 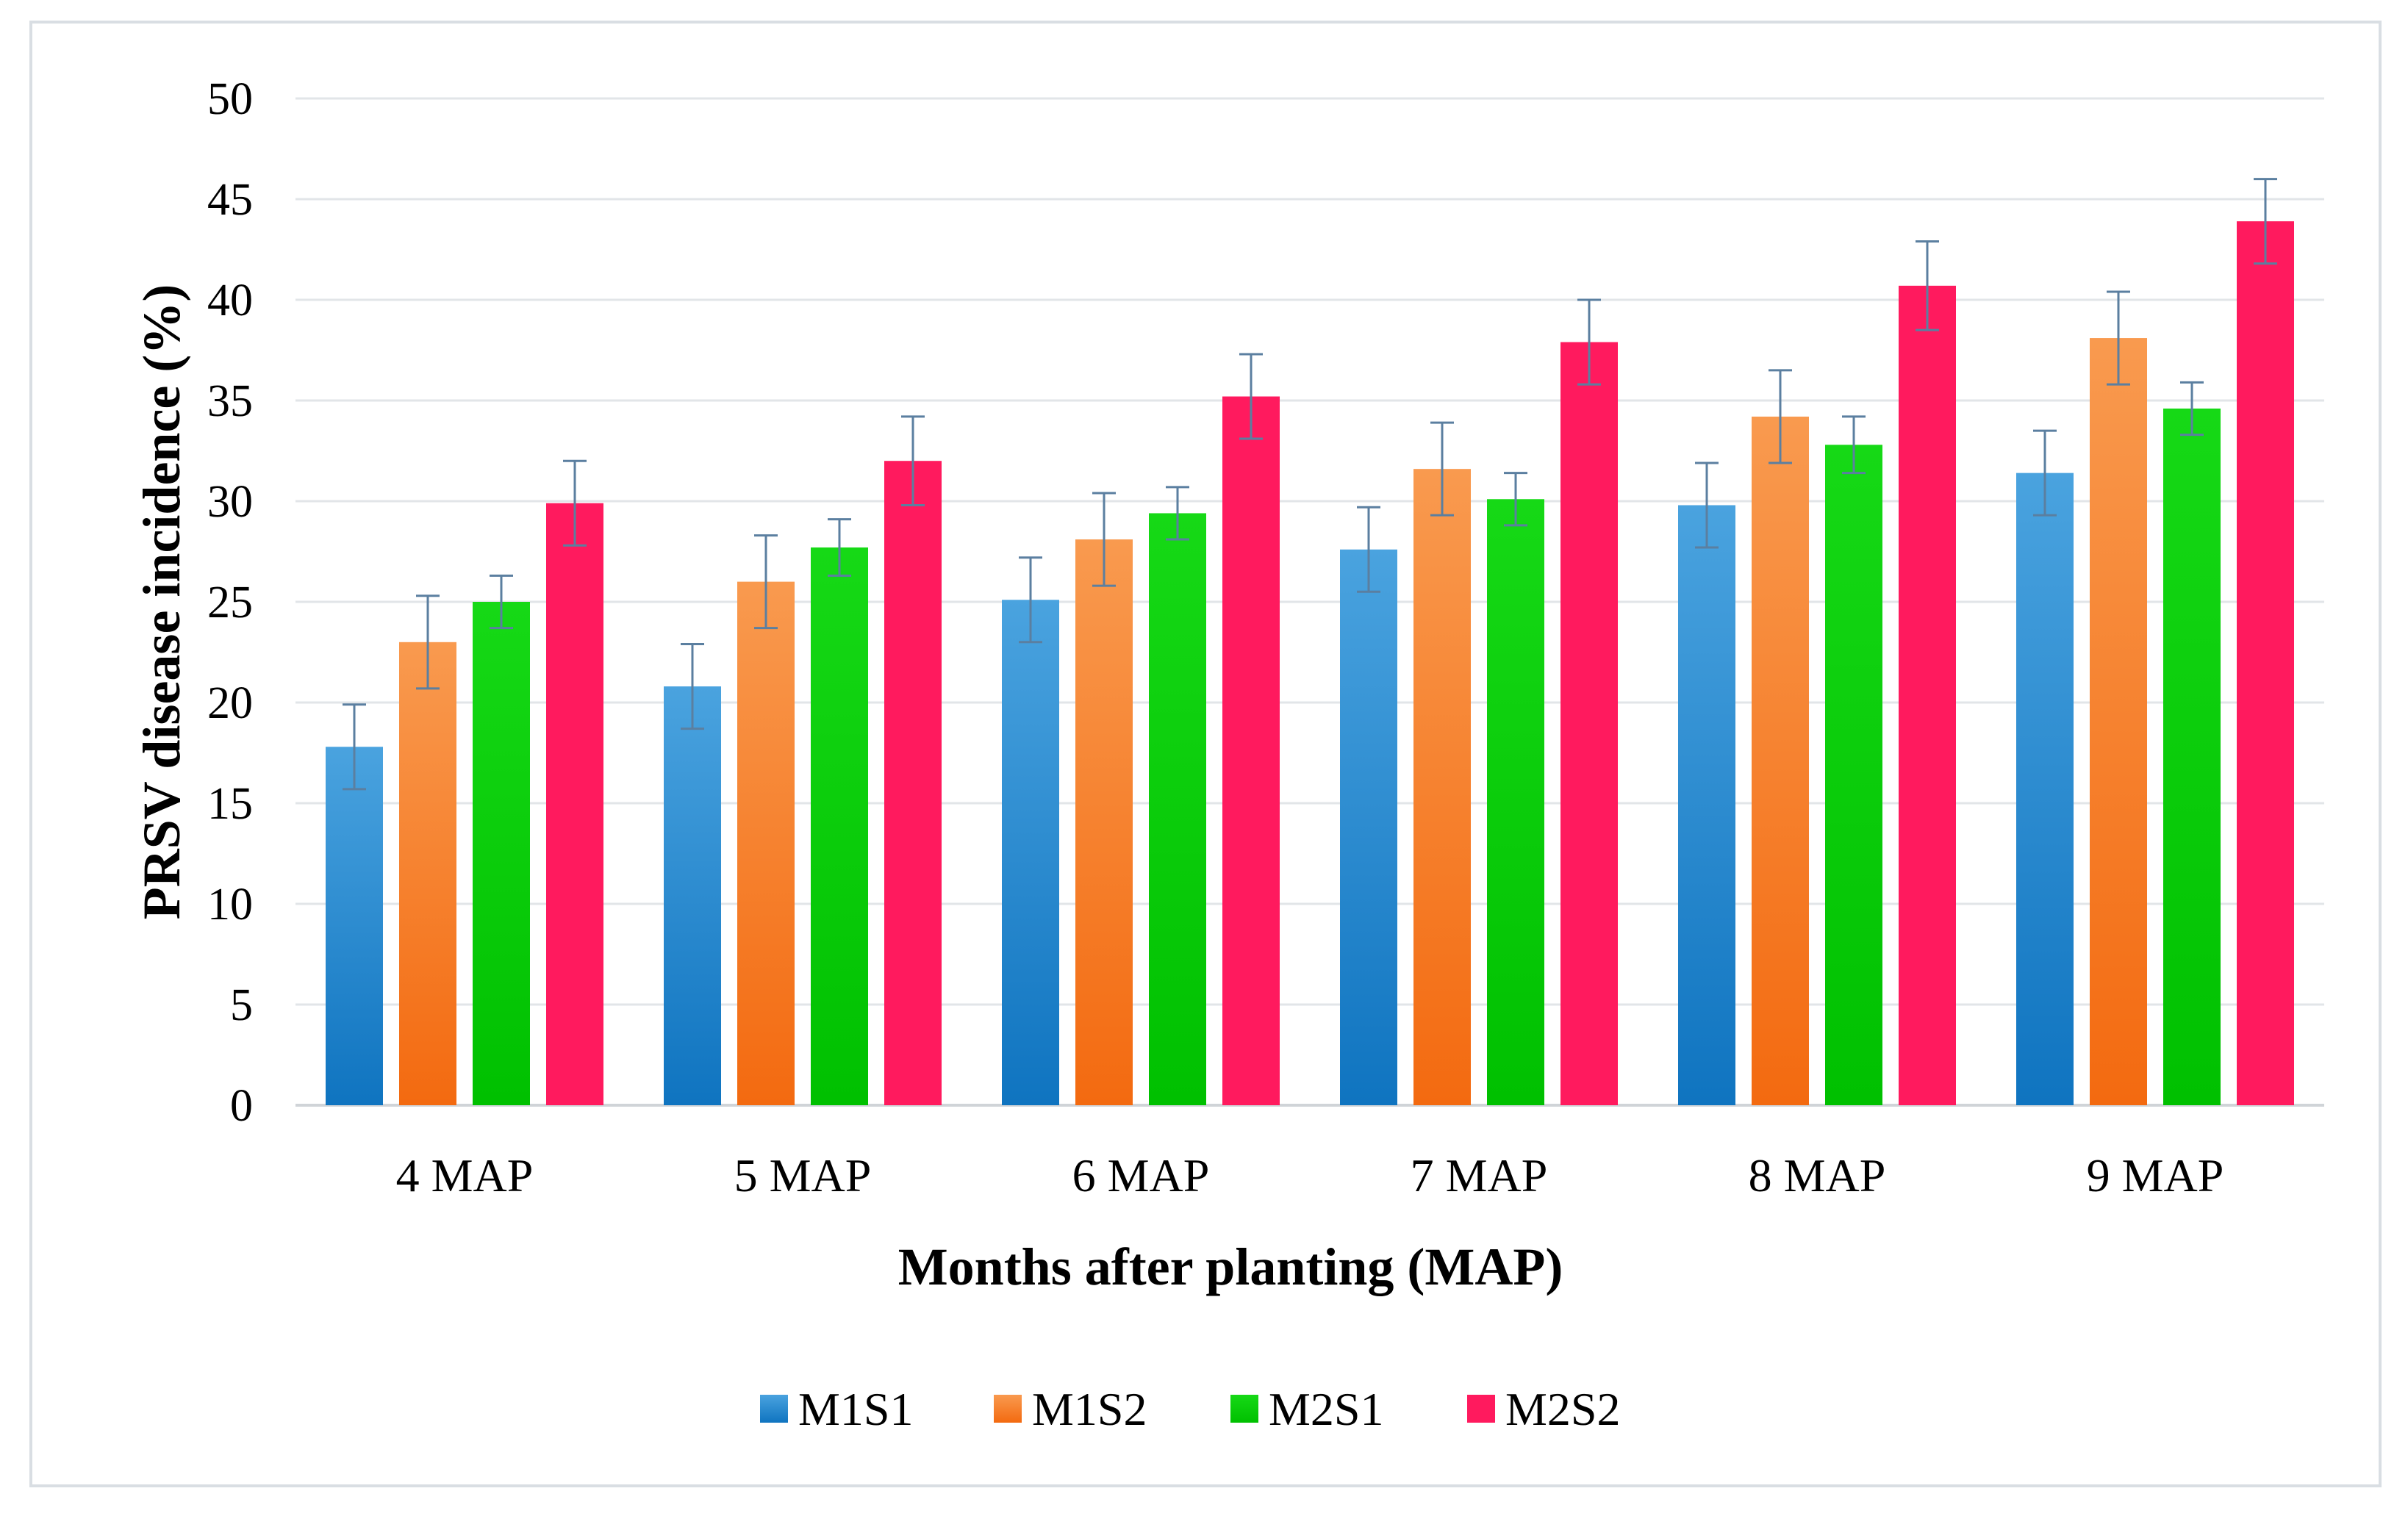 What do you see at coordinates (1190, 1409) in the screenshot?
I see `legend: M1S1 M1S2 M2S1 M2S2` at bounding box center [1190, 1409].